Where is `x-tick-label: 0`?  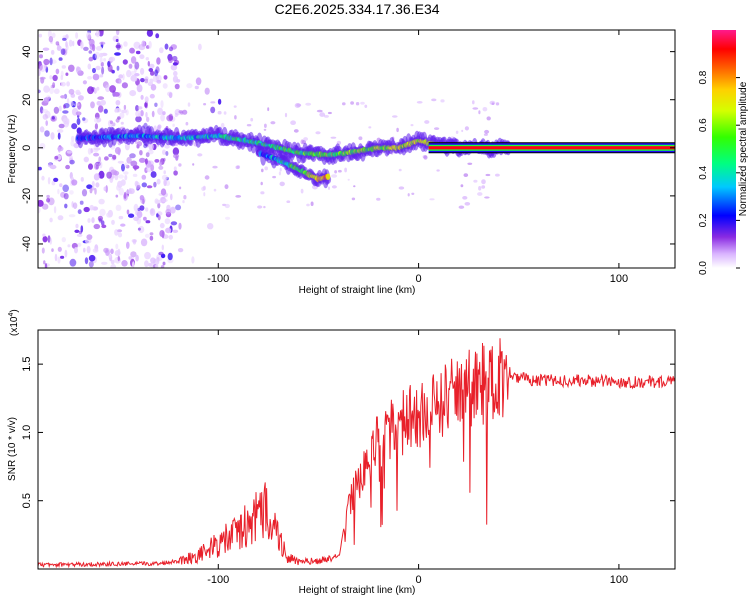 x-tick-label: 0 is located at coordinates (419, 279).